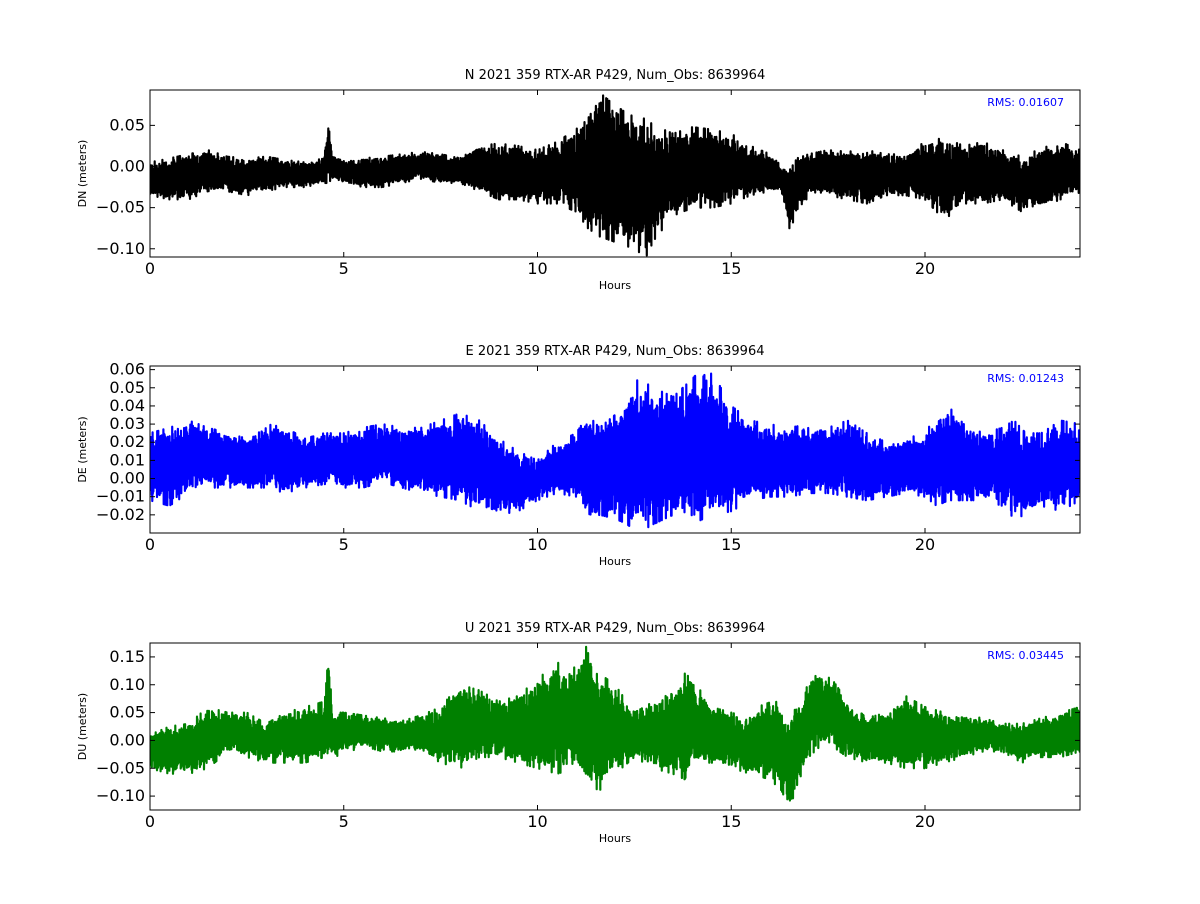 Image resolution: width=1200 pixels, height=904 pixels. What do you see at coordinates (127, 441) in the screenshot?
I see `y-tick-label: 0.02` at bounding box center [127, 441].